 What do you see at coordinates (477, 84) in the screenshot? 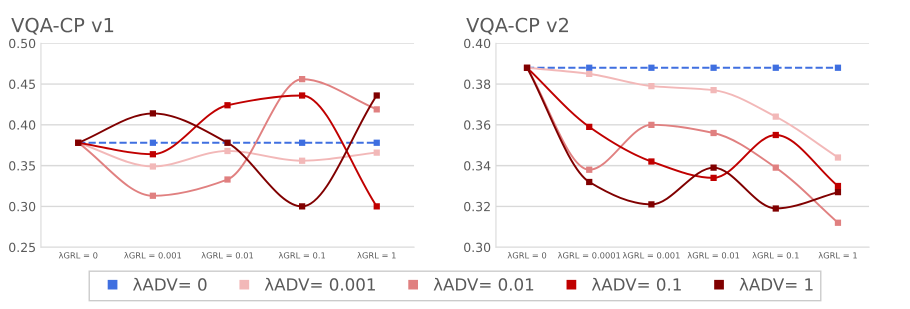
I see `y-tick-label: 0.38` at bounding box center [477, 84].